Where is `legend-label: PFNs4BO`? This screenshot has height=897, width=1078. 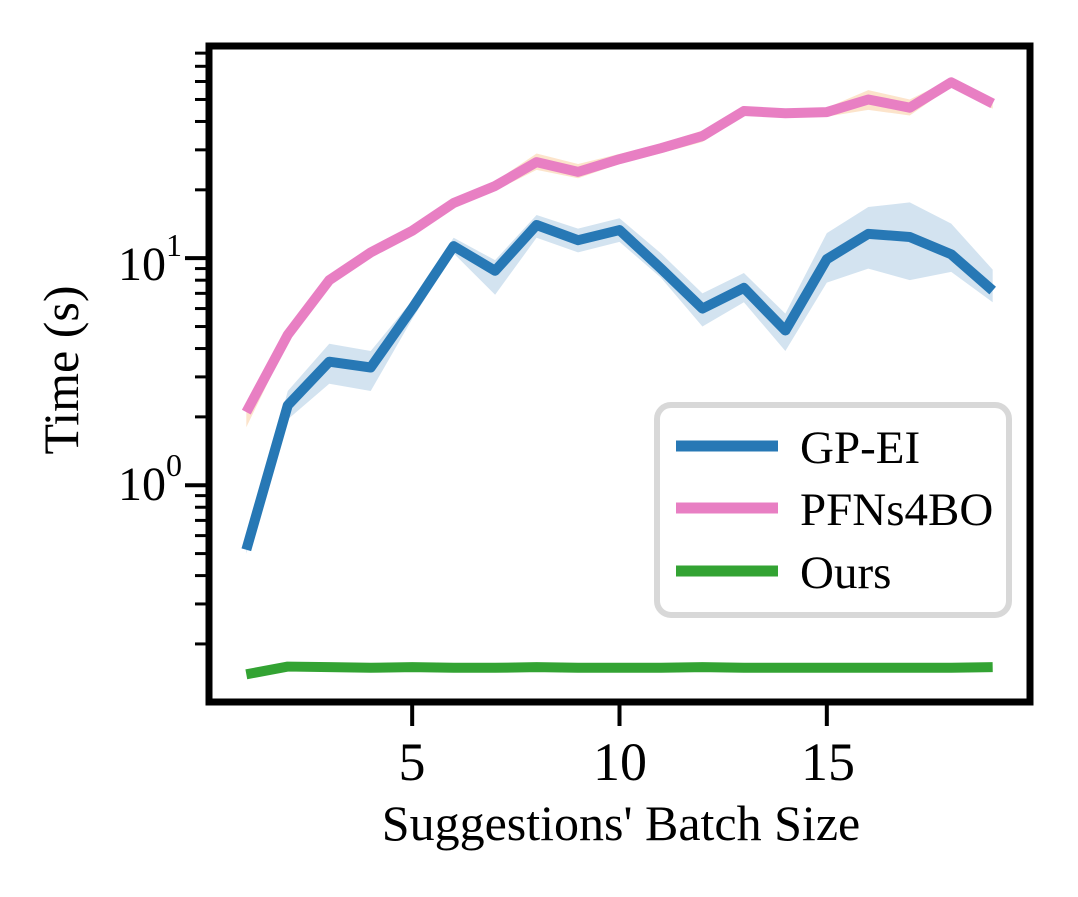 legend-label: PFNs4BO is located at coordinates (896, 510).